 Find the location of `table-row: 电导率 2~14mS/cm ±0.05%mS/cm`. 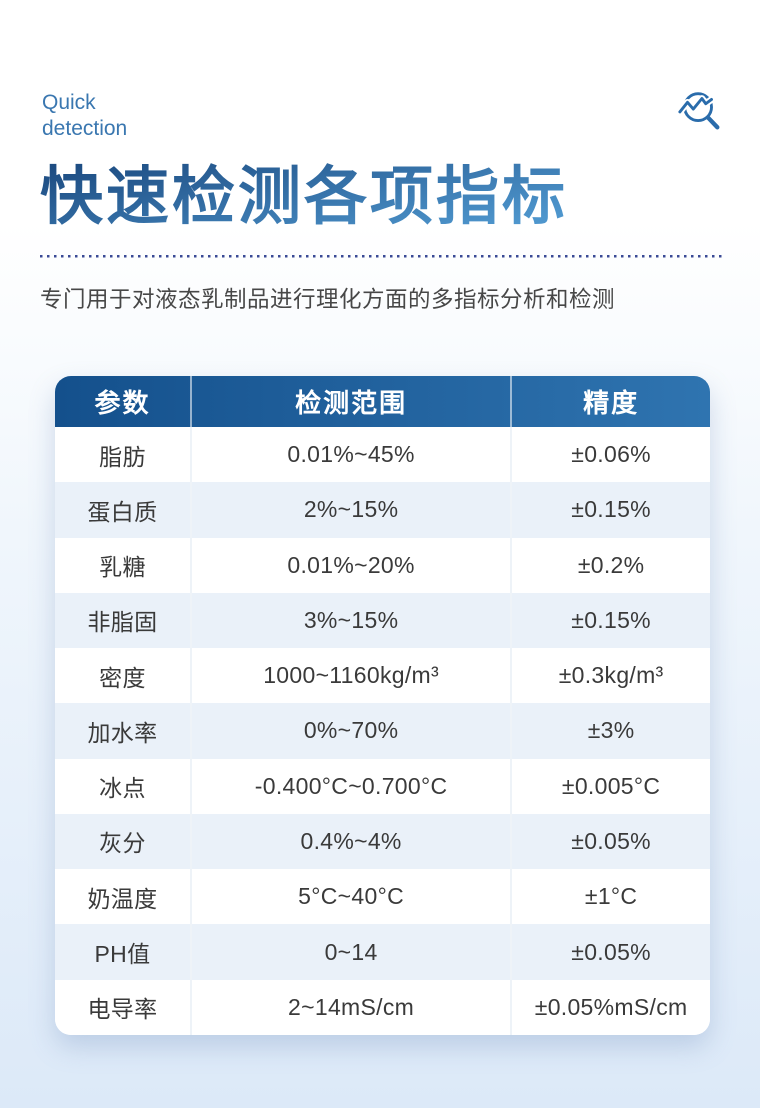

table-row: 电导率 2~14mS/cm ±0.05%mS/cm is located at coordinates (382, 1007).